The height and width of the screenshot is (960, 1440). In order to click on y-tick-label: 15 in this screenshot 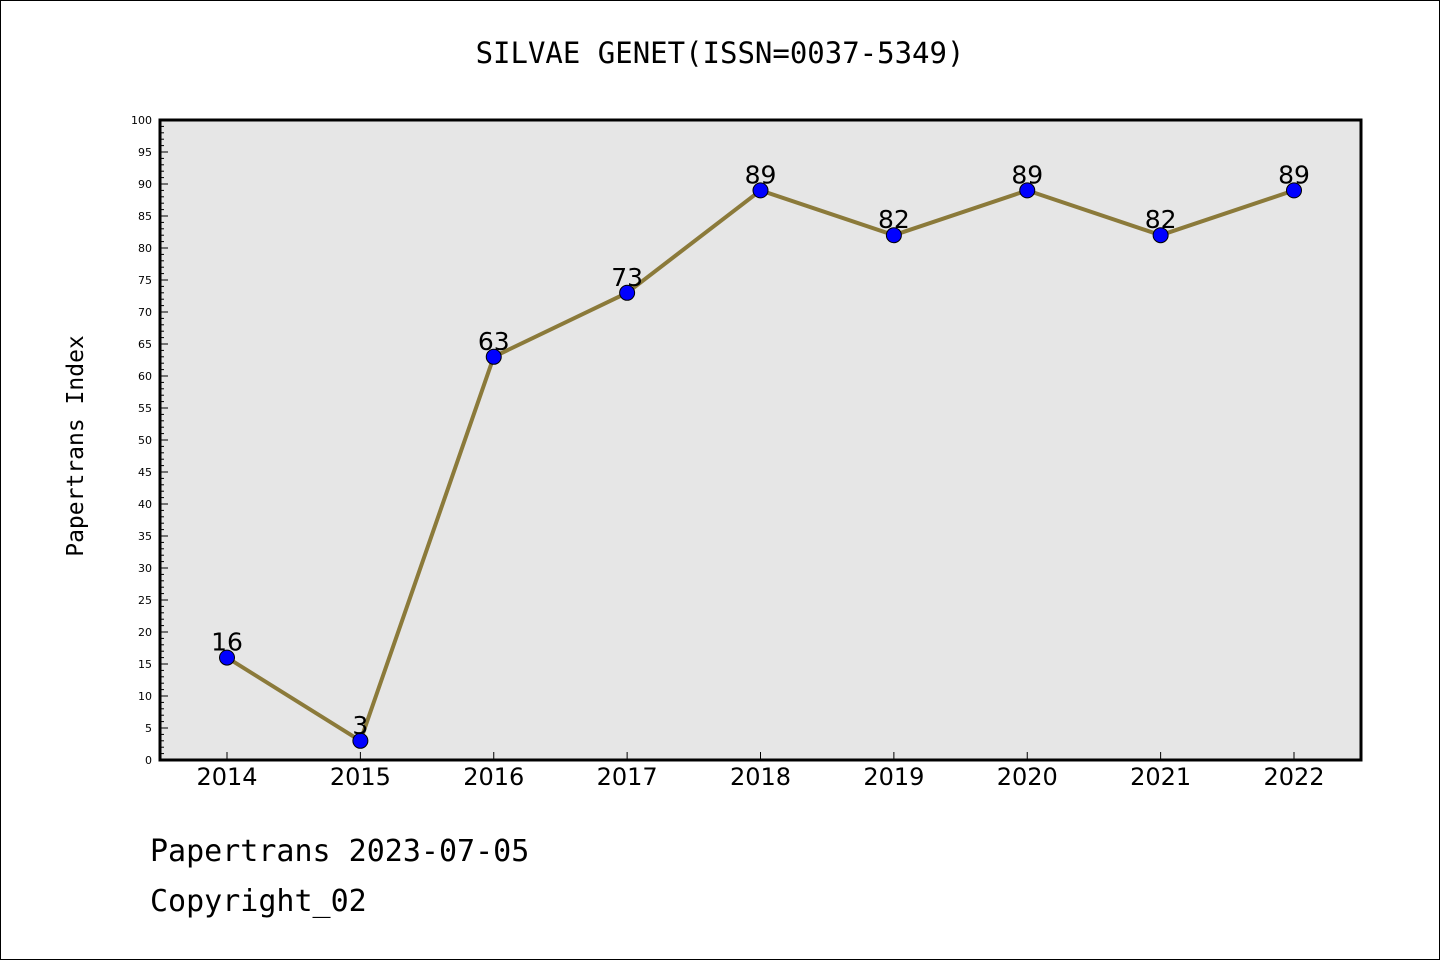, I will do `click(145, 664)`.